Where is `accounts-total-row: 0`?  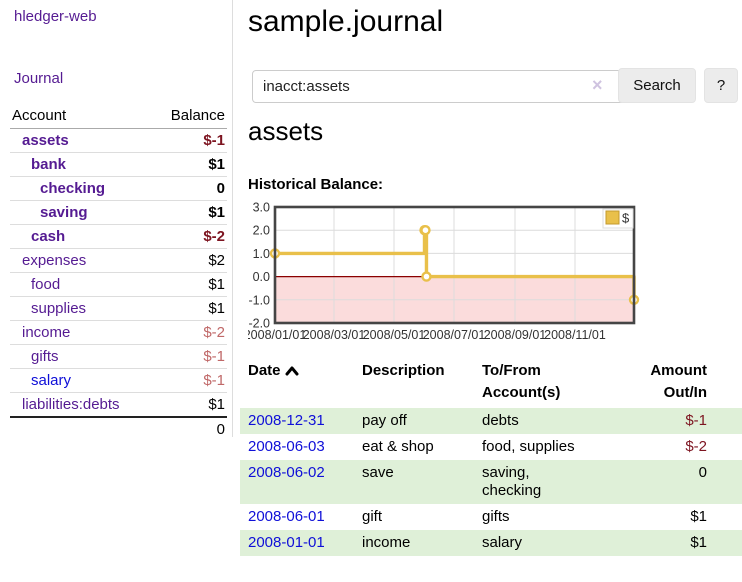
accounts-total-row: 0 is located at coordinates (118, 428).